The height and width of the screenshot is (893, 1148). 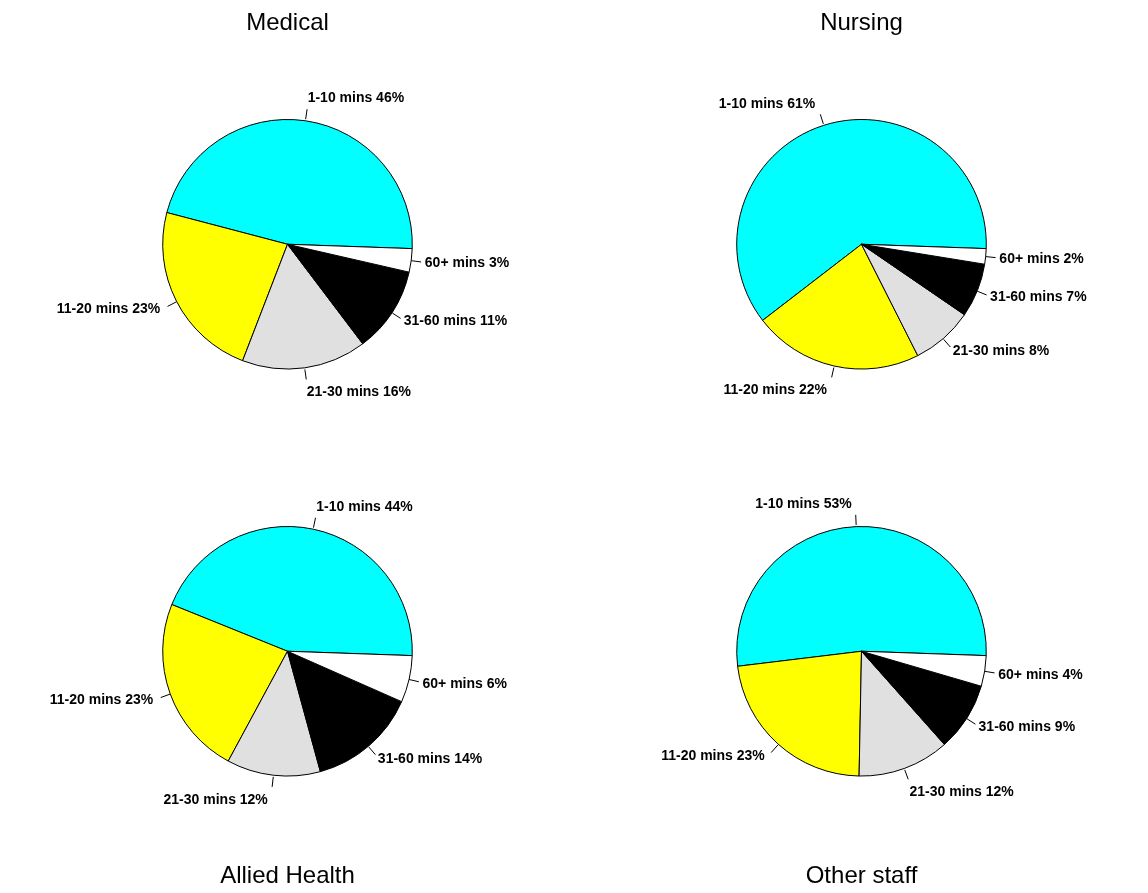 What do you see at coordinates (861, 874) in the screenshot?
I see `text: Other staff` at bounding box center [861, 874].